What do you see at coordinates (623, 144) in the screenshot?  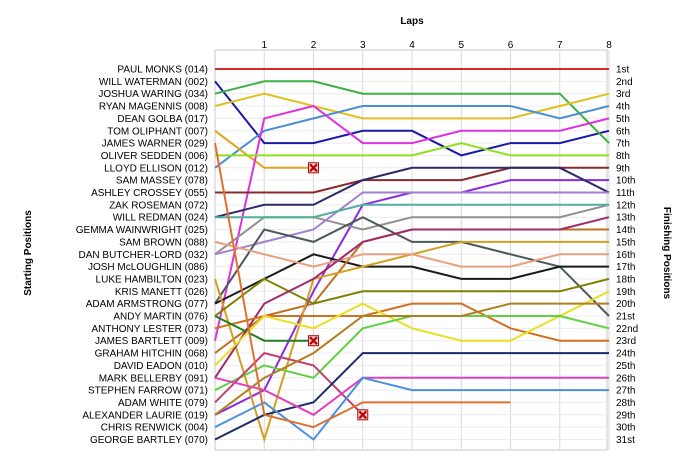 I see `finish-position-label: 7th` at bounding box center [623, 144].